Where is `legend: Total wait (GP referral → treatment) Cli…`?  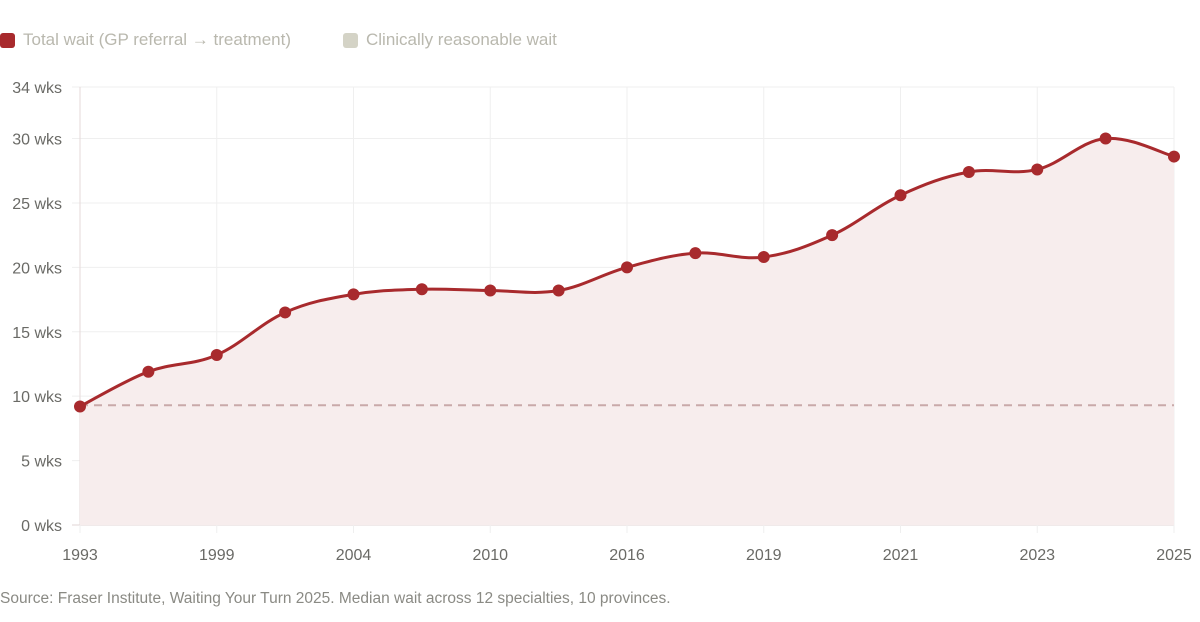
legend: Total wait (GP referral → treatment) Cli… is located at coordinates (278, 40).